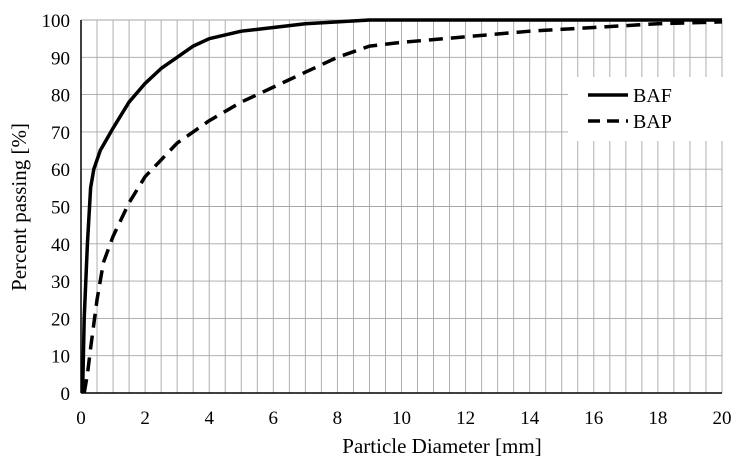 The width and height of the screenshot is (735, 459). I want to click on y-axis-title: Percent passing [%], so click(19, 207).